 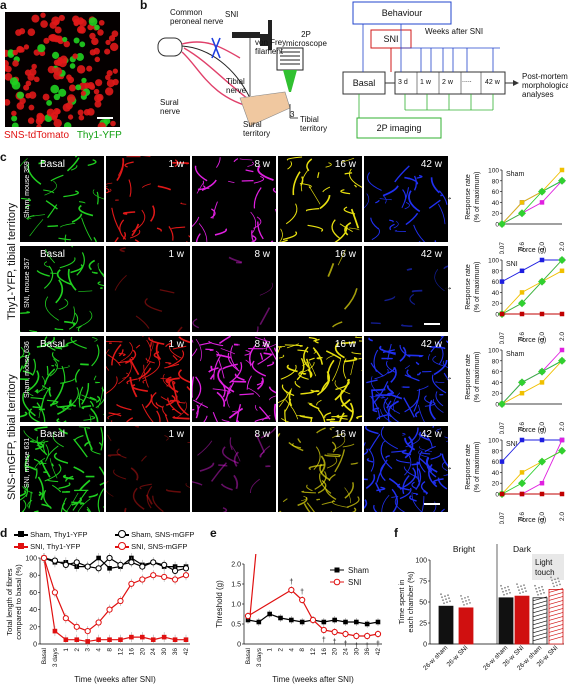 What do you see at coordinates (176, 344) in the screenshot?
I see `timepoint-label: 1 w` at bounding box center [176, 344].